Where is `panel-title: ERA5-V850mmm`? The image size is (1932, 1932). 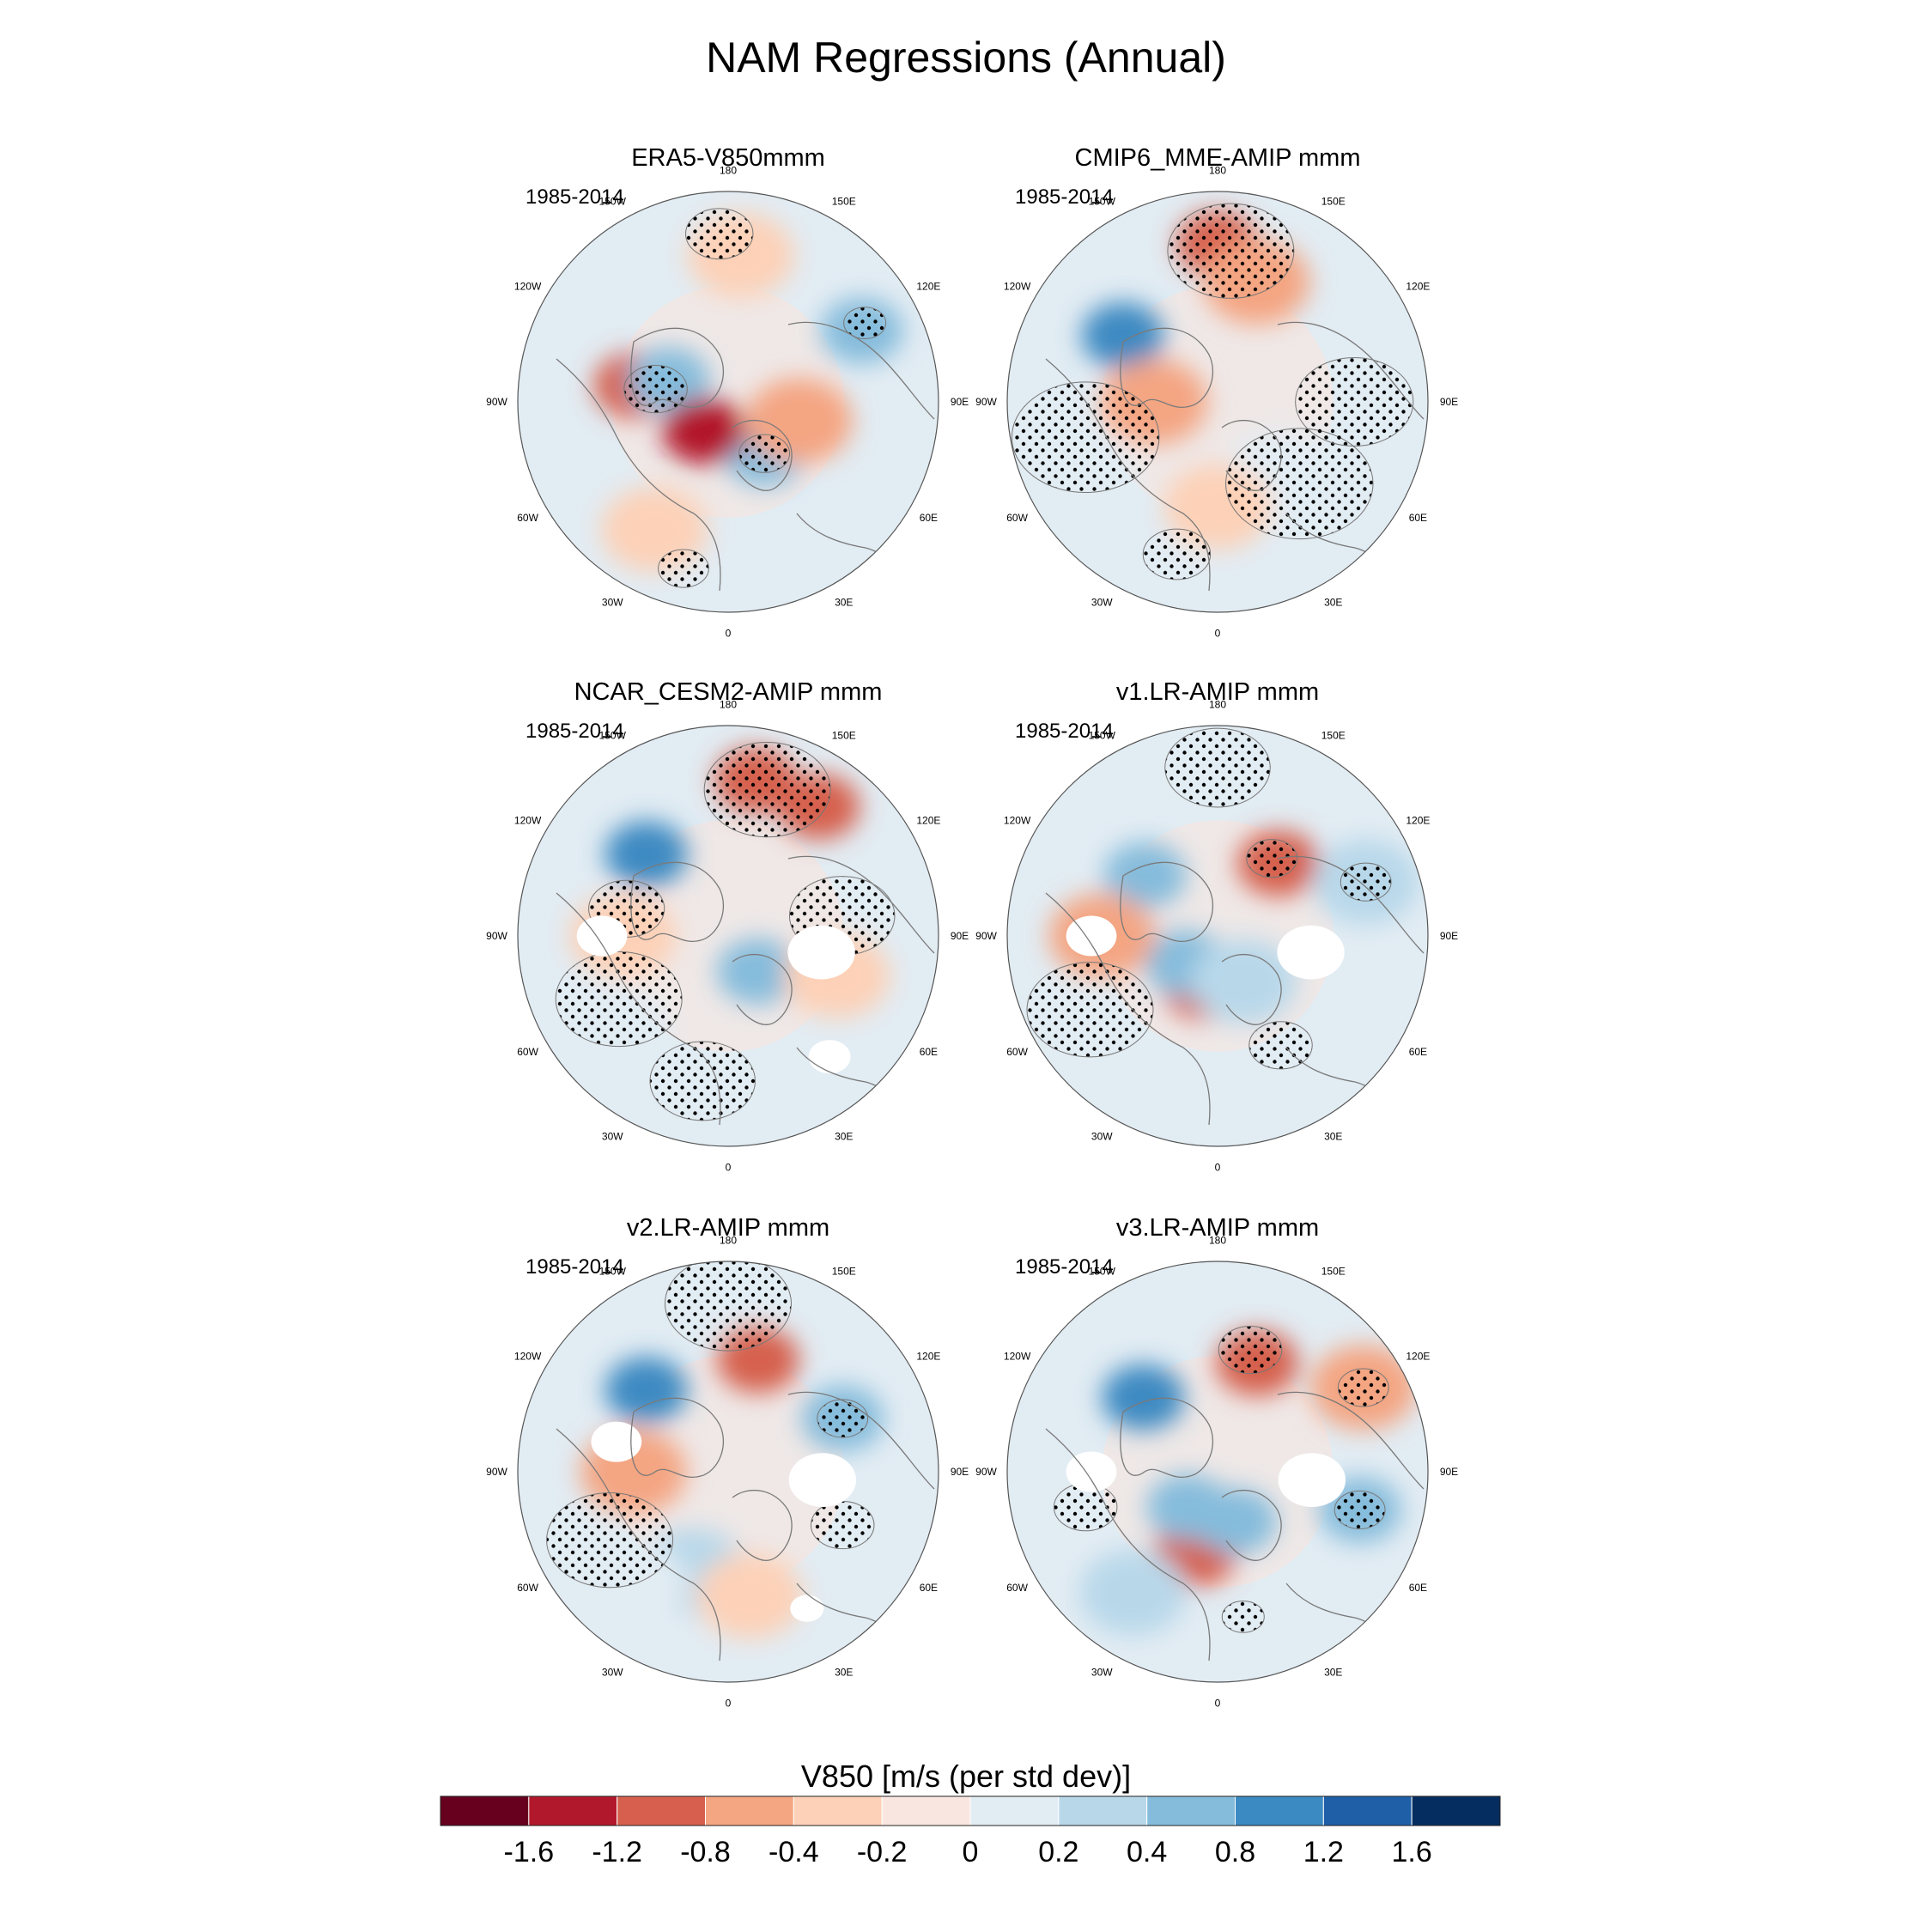
panel-title: ERA5-V850mmm is located at coordinates (728, 158).